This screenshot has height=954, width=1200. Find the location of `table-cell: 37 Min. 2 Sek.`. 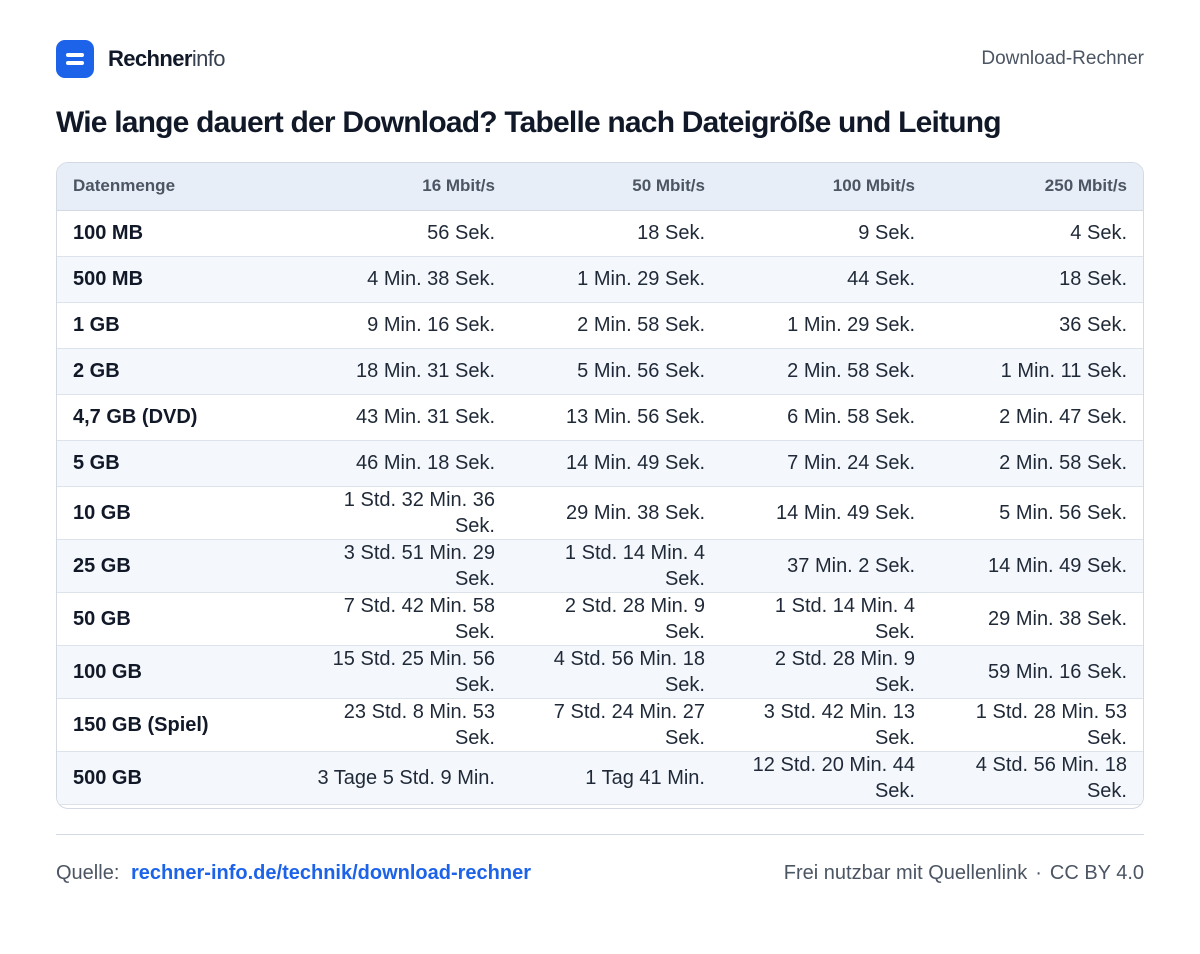

table-cell: 37 Min. 2 Sek. is located at coordinates (851, 565).